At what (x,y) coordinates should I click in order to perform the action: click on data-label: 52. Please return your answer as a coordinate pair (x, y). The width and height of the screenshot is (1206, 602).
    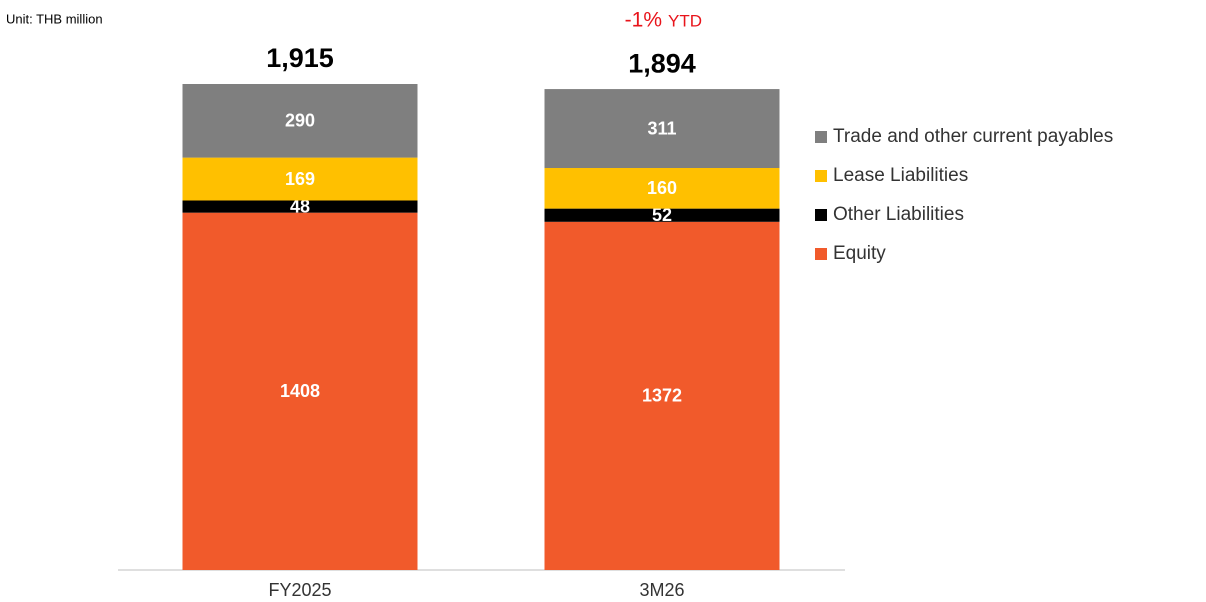
    Looking at the image, I should click on (662, 215).